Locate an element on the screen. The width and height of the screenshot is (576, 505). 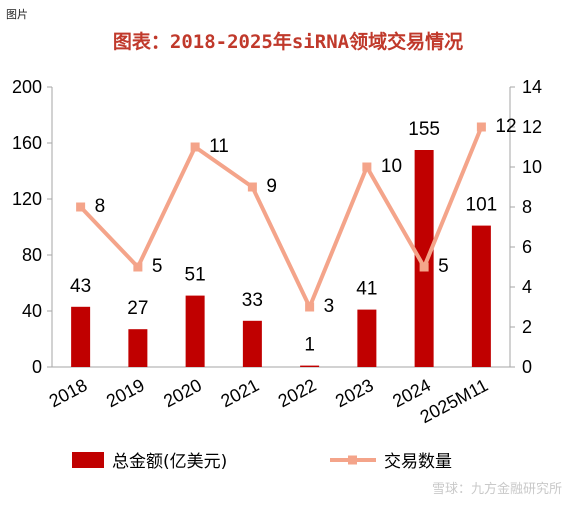
bar-value-label: 51 is located at coordinates (195, 275).